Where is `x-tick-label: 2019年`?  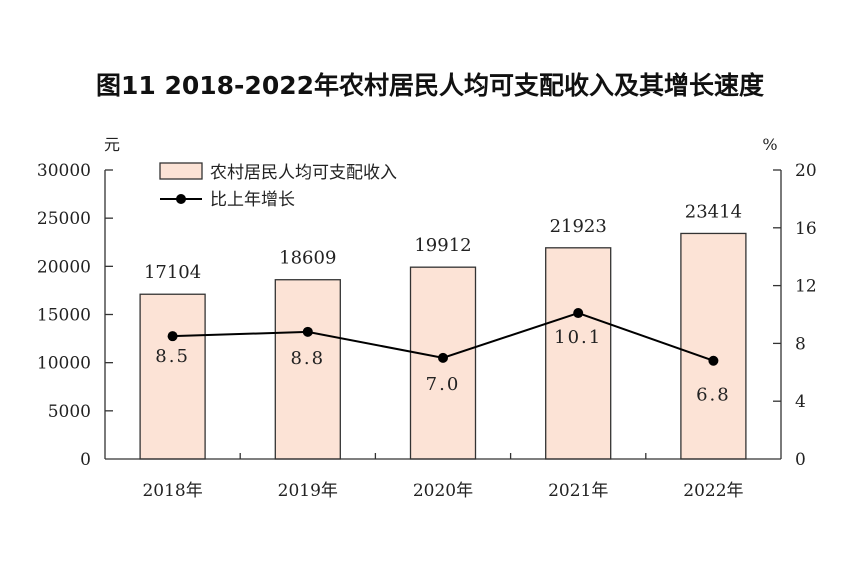 x-tick-label: 2019年 is located at coordinates (308, 491).